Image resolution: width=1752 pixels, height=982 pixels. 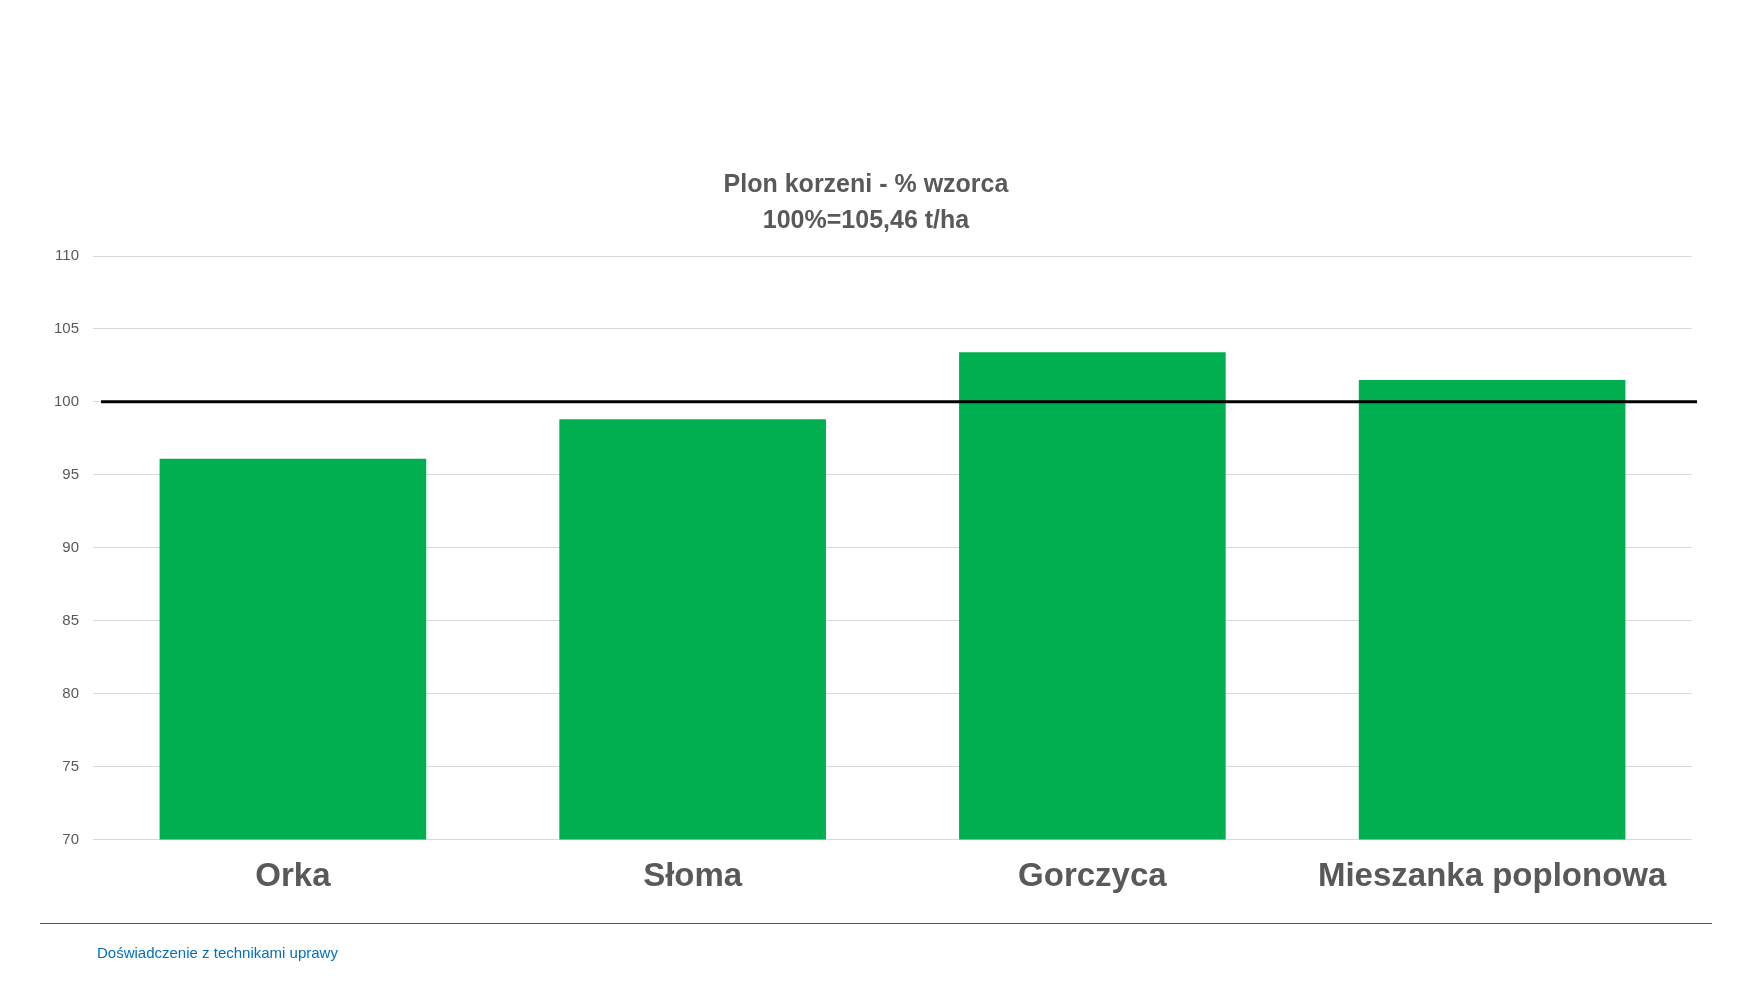 I want to click on x-tick-label: Gorczyca, so click(x=1093, y=875).